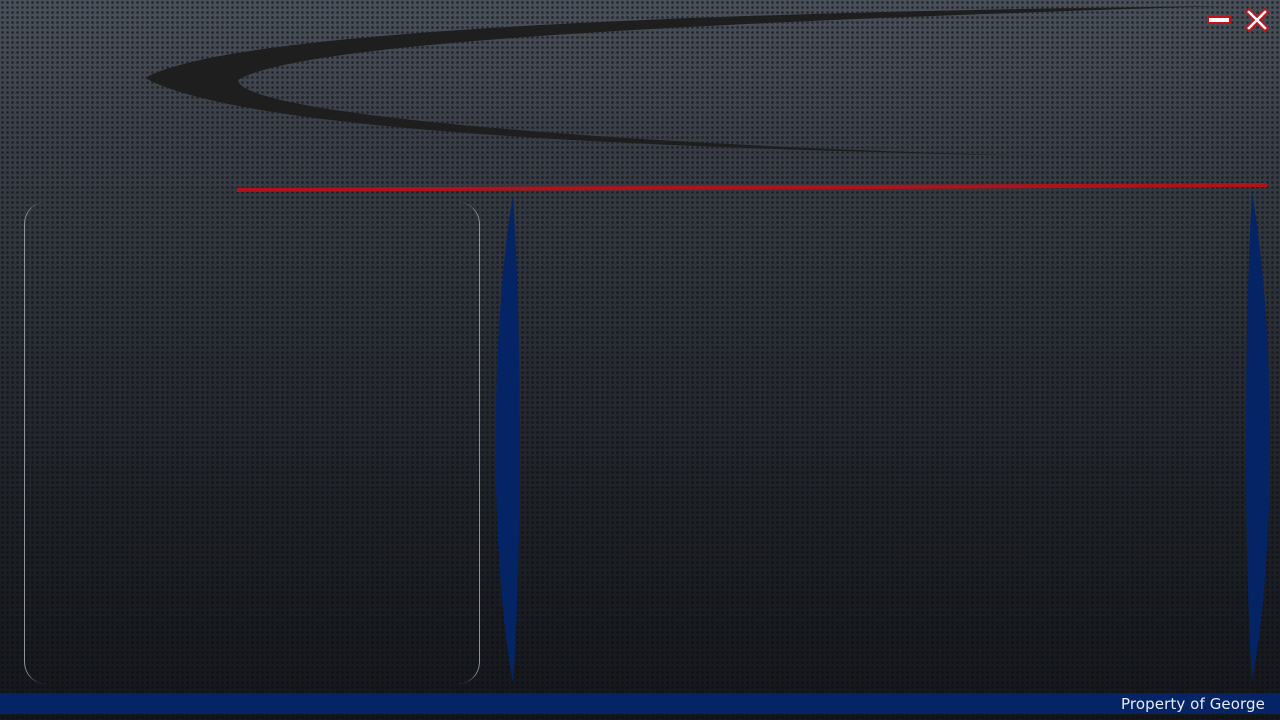  Describe the element at coordinates (507, 439) in the screenshot. I see `main-panel-left-accent` at that location.